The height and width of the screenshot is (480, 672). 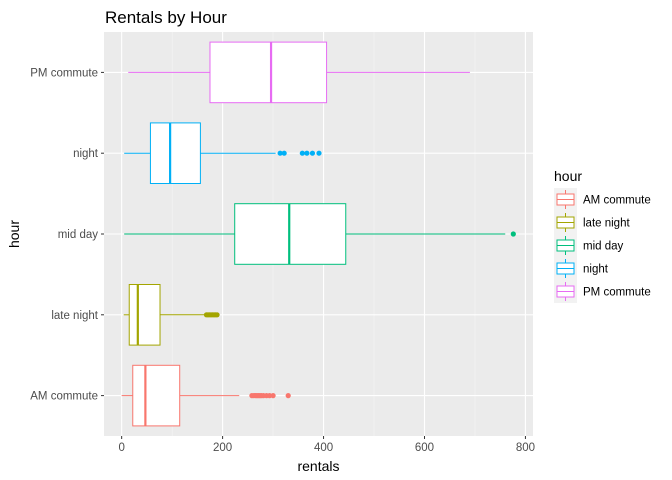 What do you see at coordinates (525, 448) in the screenshot?
I see `x-tick-label: 800` at bounding box center [525, 448].